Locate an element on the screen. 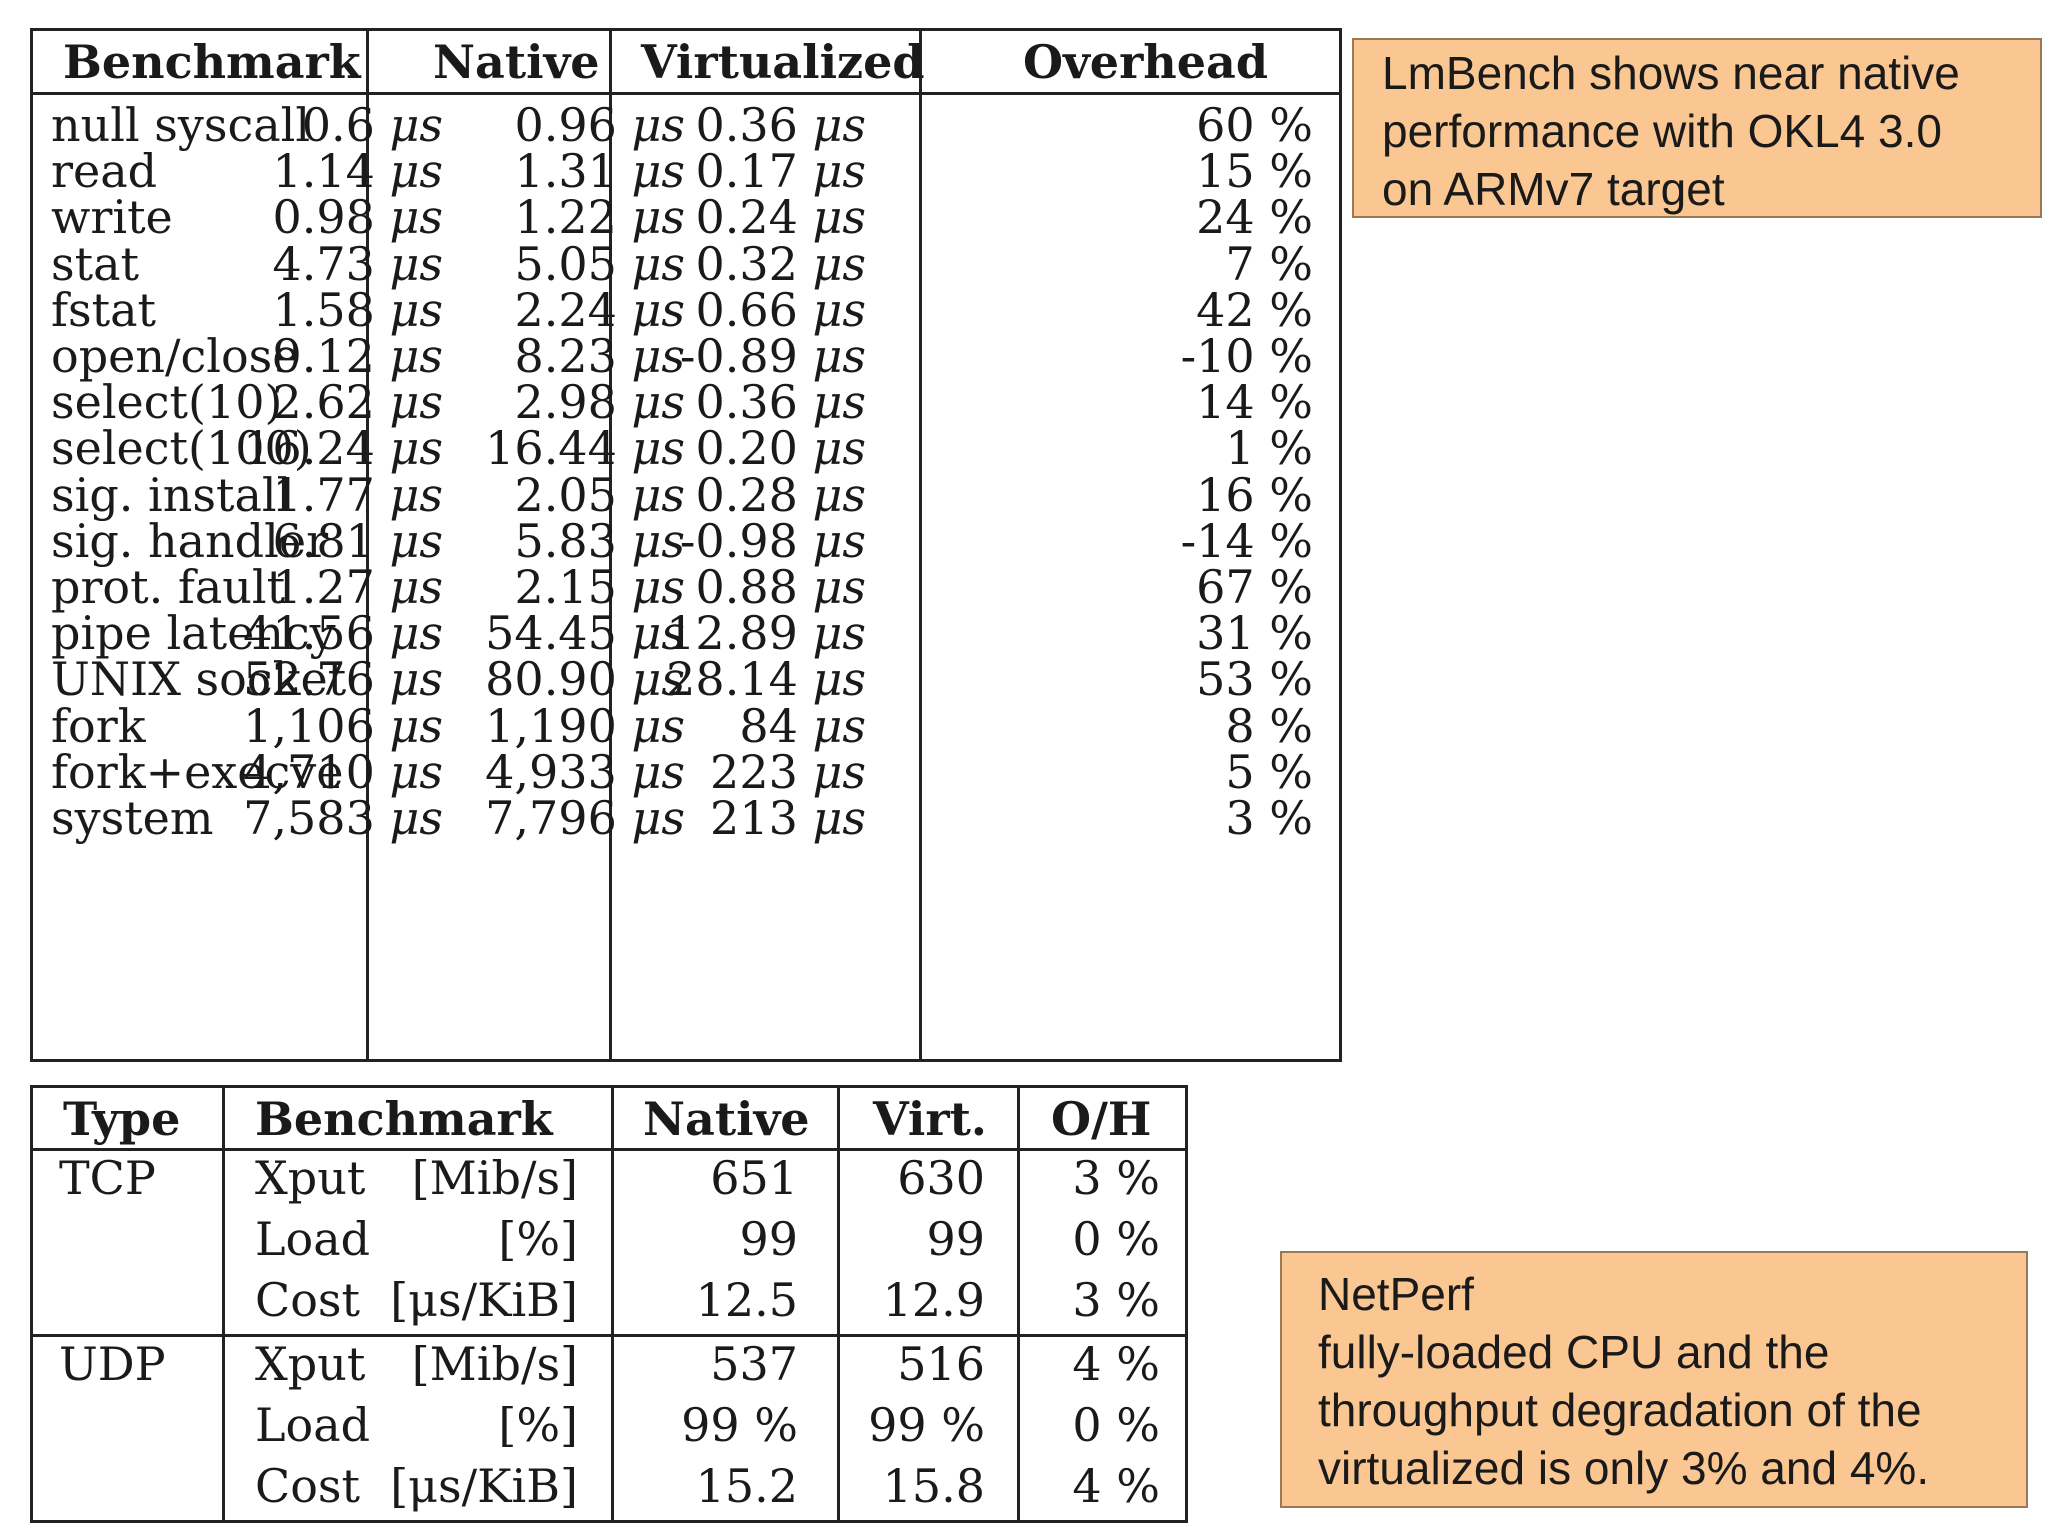  cell-value: 1.58 is located at coordinates (323, 309).